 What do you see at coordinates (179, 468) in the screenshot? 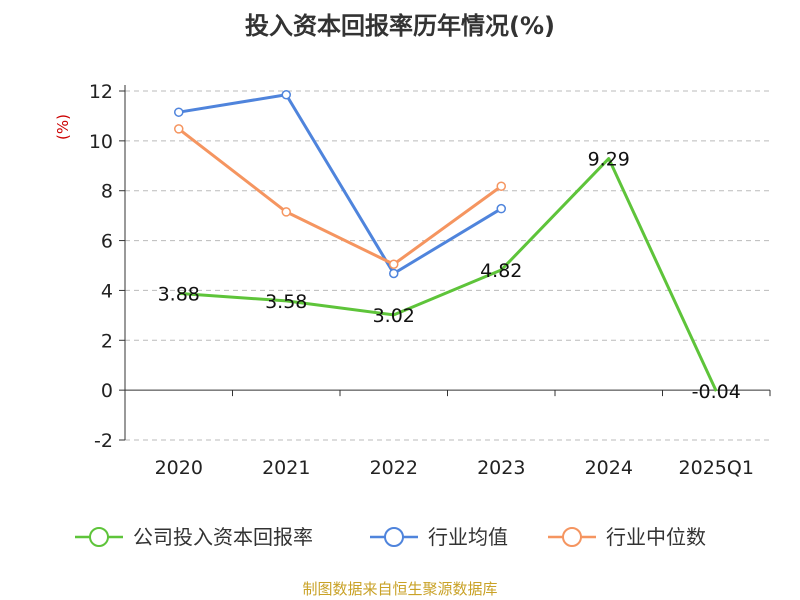
I see `x-tick-label: 2020` at bounding box center [179, 468].